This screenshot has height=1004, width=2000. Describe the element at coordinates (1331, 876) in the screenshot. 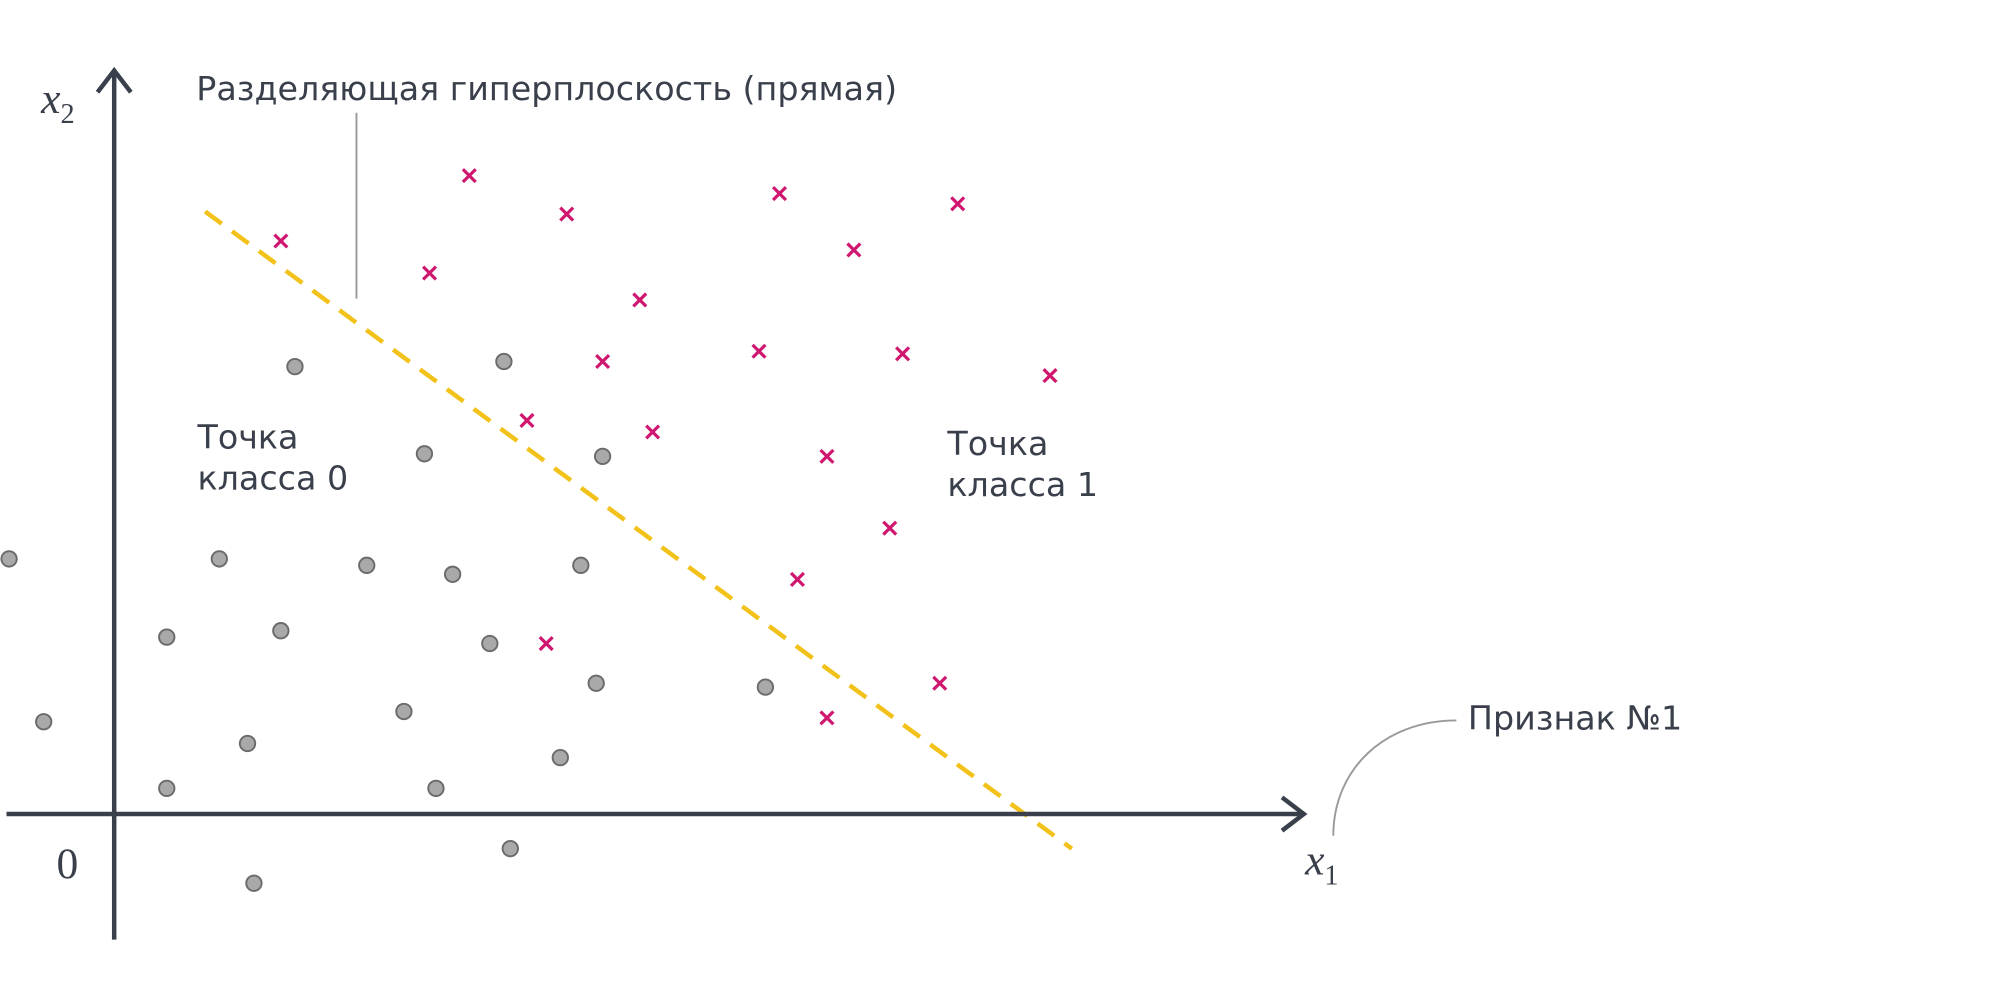

I see `axis-subscript: 1` at that location.